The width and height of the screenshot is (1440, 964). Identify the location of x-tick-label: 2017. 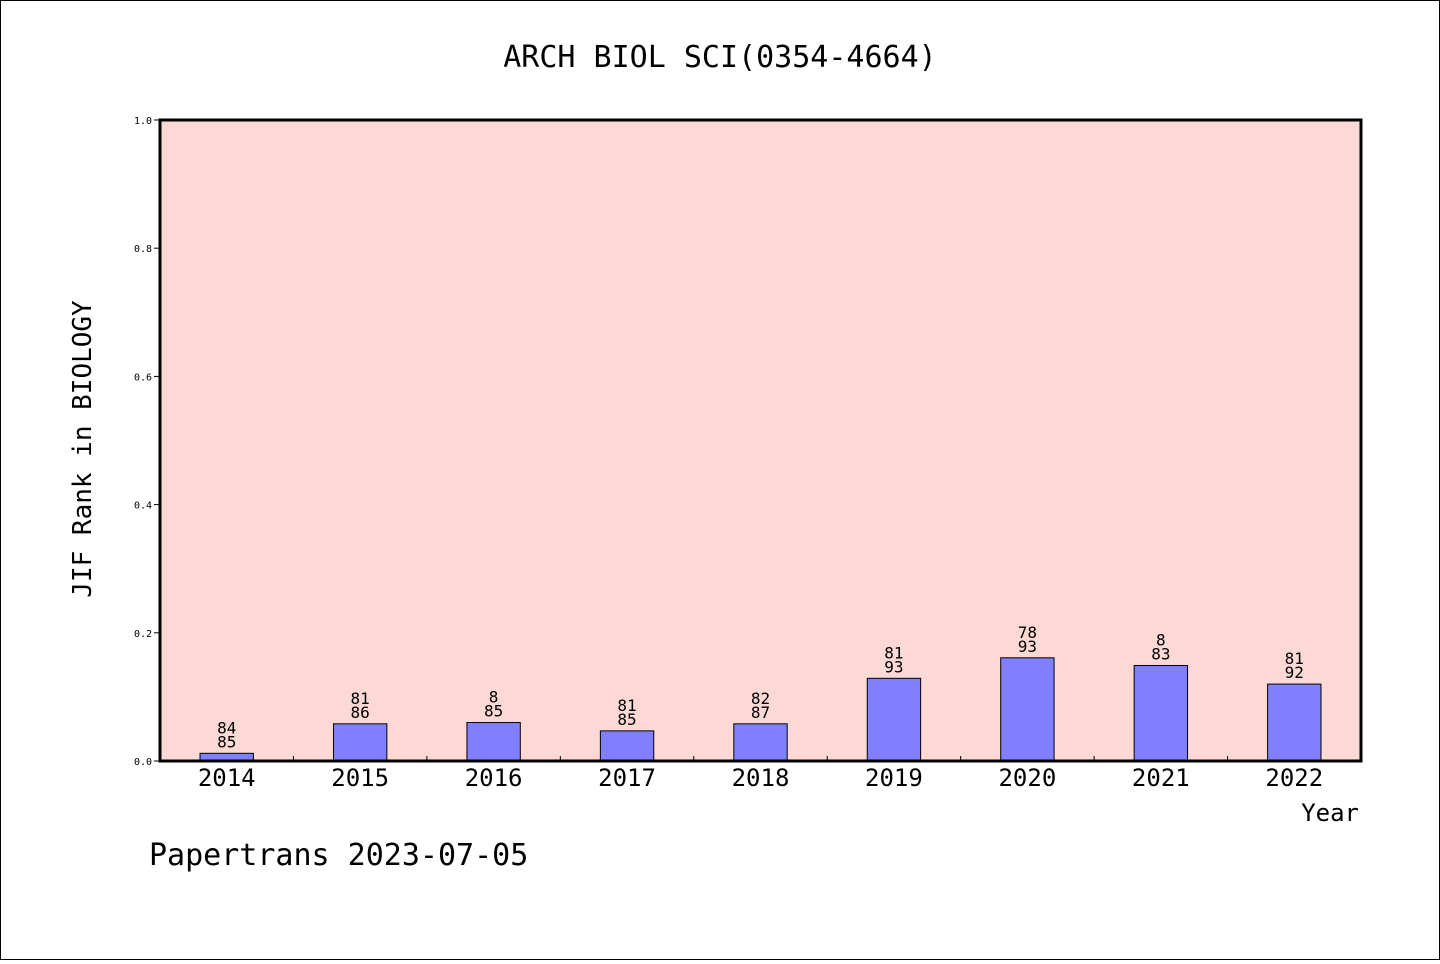
(627, 778).